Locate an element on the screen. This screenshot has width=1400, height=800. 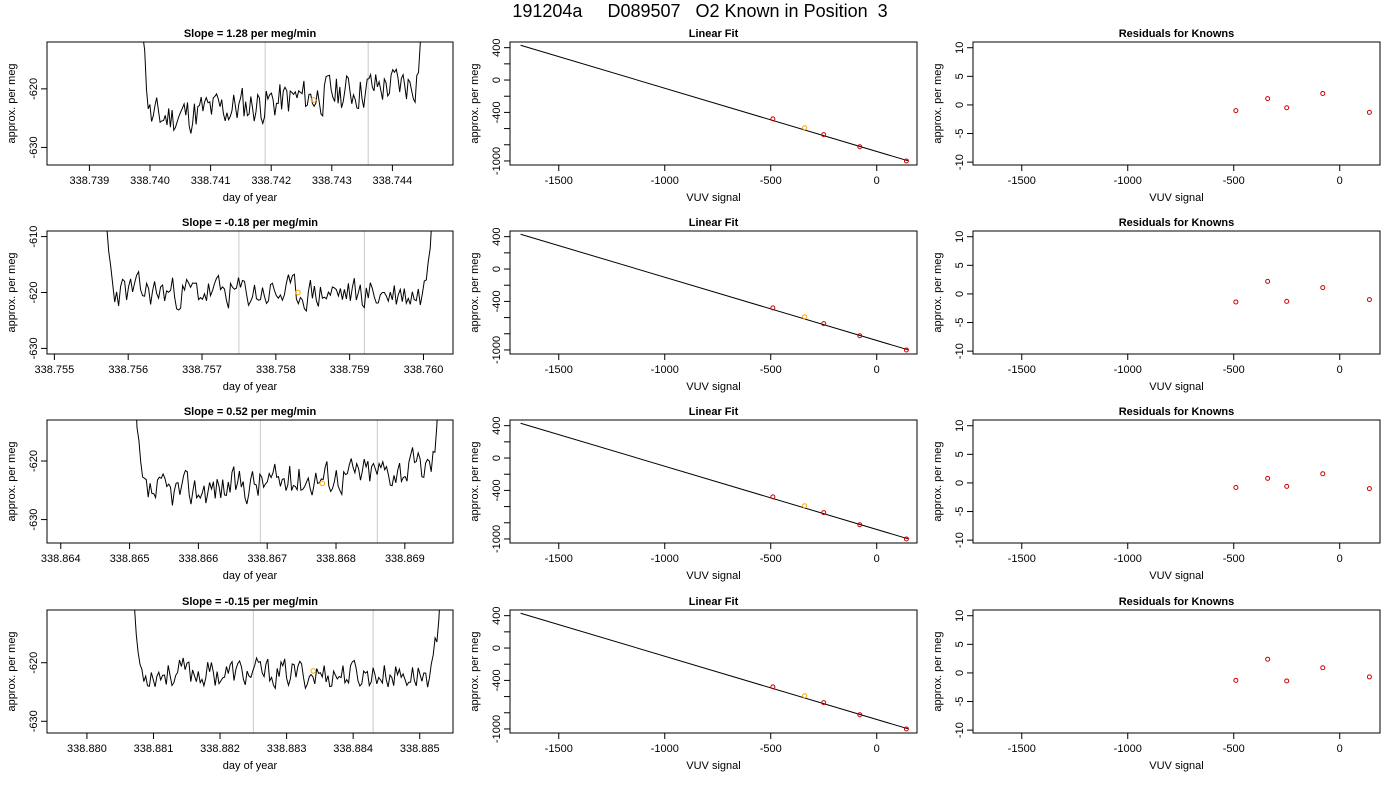
panel-title: Slope = 0.52 per meg/min is located at coordinates (250, 412).